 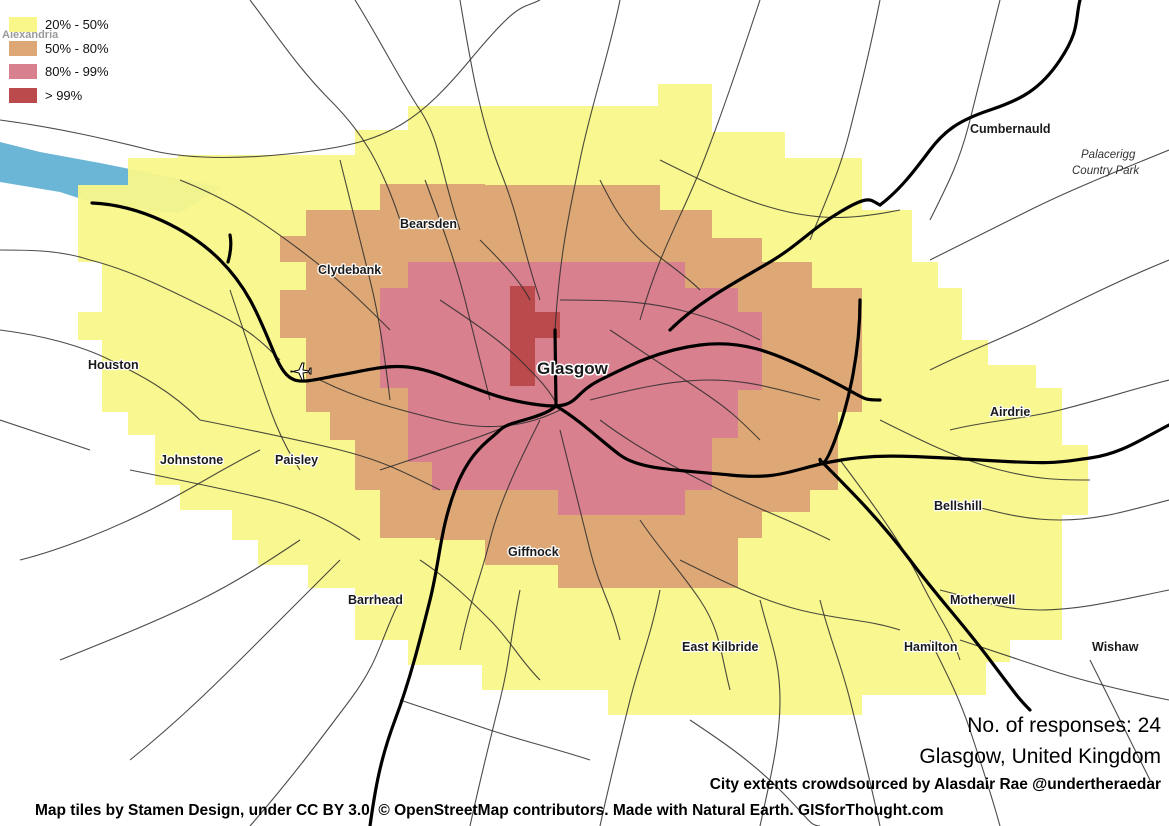 I want to click on airport-plane-icon, so click(x=301, y=371).